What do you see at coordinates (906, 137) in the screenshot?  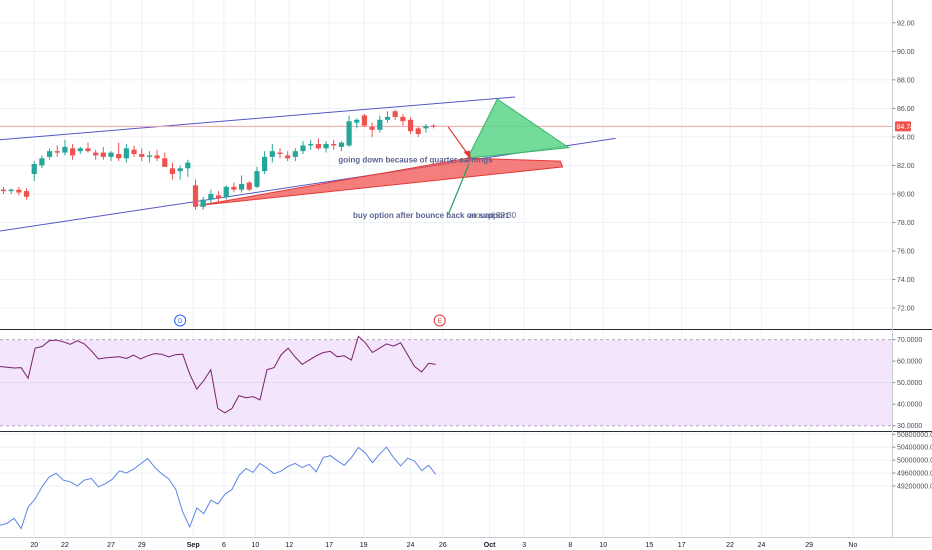 I see `price-y-tick-label: 84.00` at bounding box center [906, 137].